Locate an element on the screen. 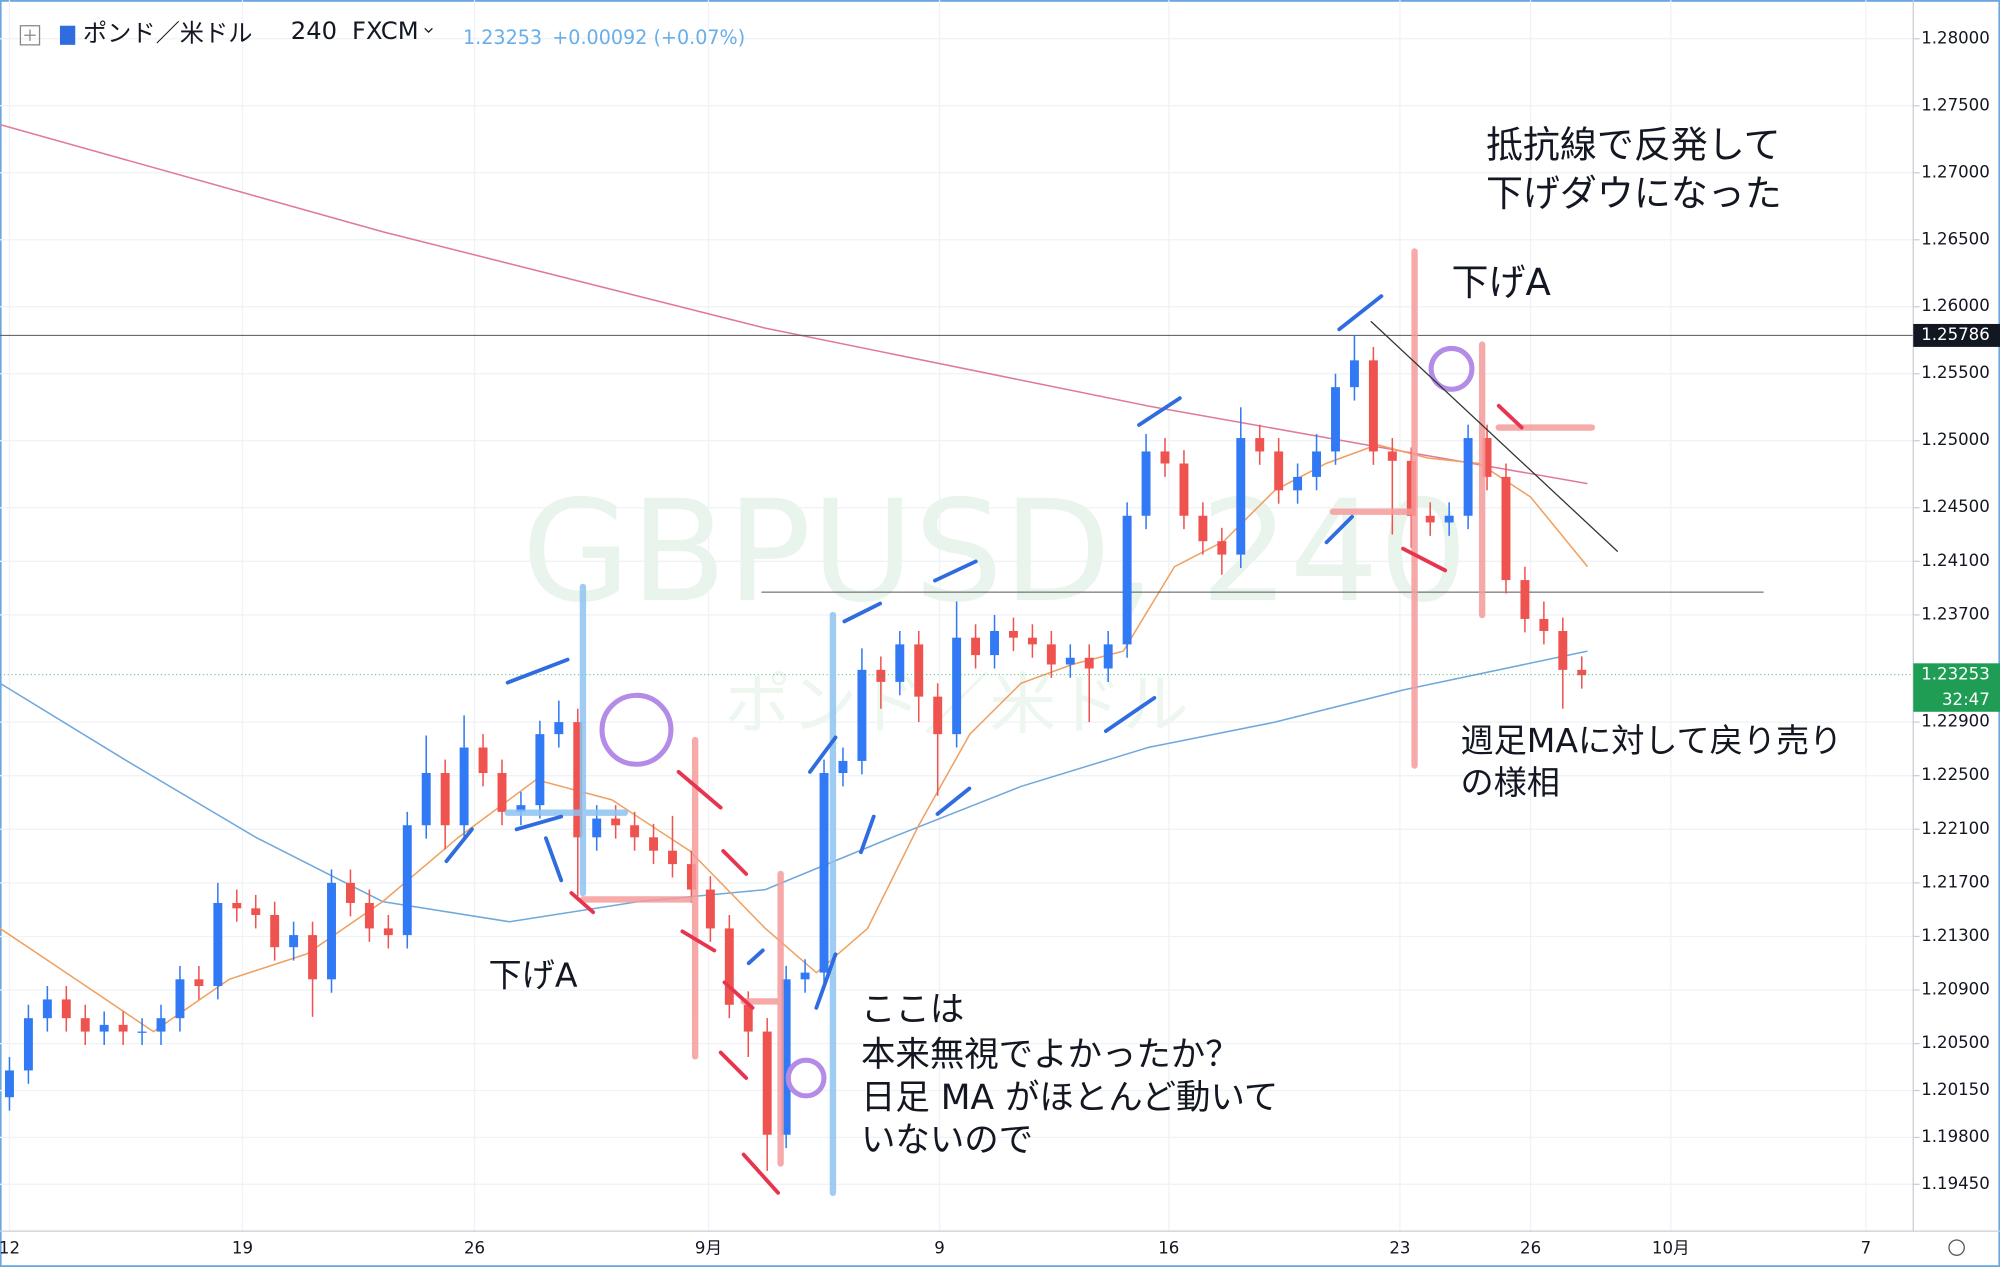 Image resolution: width=2000 pixels, height=1271 pixels. y-tick-label: 1.21700 is located at coordinates (1955, 881).